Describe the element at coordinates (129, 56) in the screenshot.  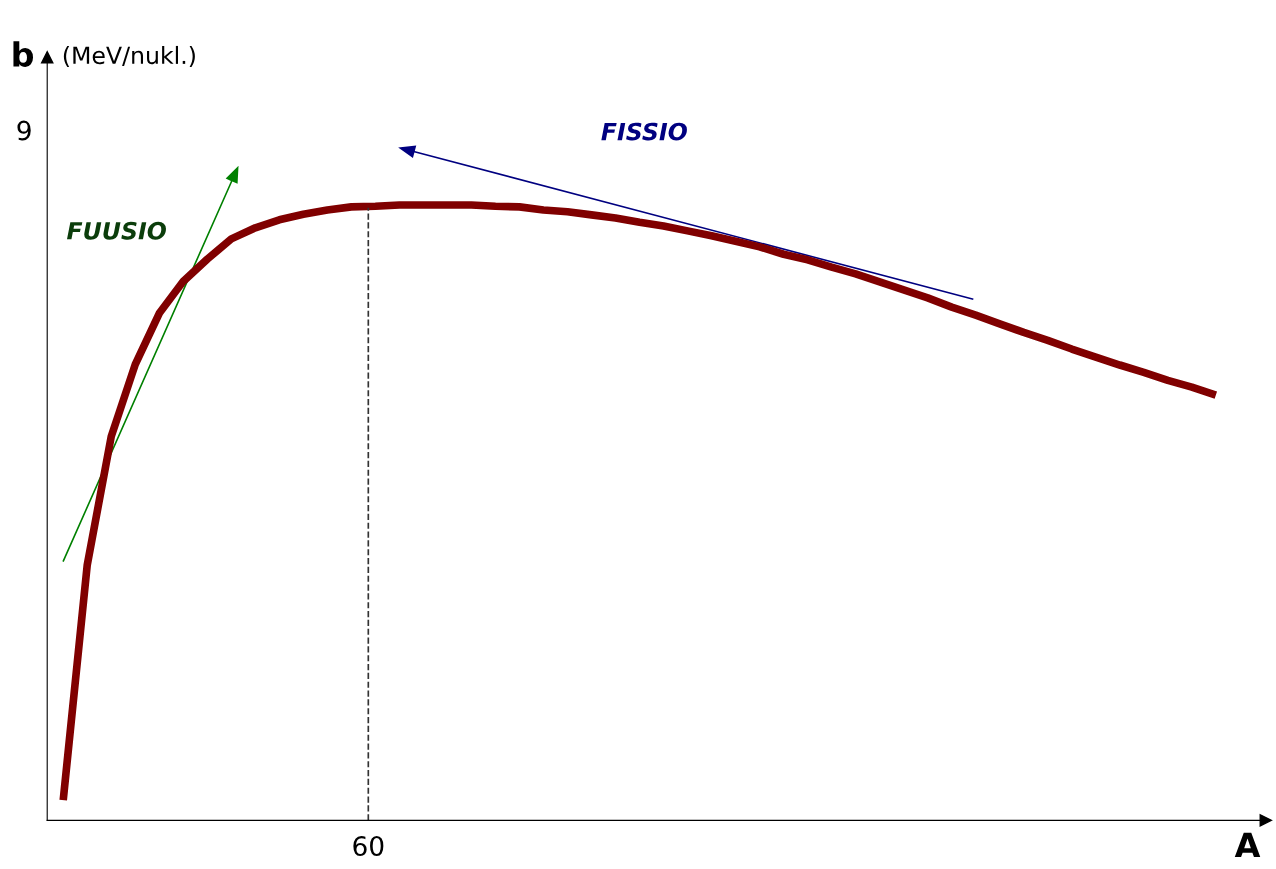
I see `chart-subtitle: (MeV/nukl.)` at that location.